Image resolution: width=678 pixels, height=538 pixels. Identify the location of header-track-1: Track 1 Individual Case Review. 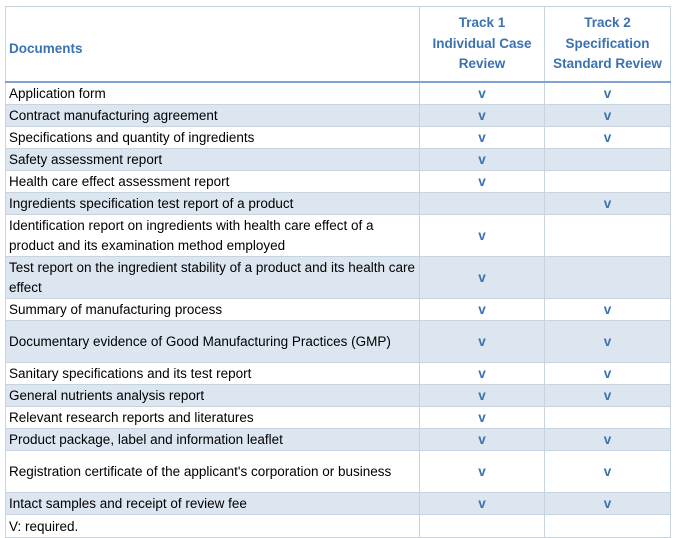
(482, 44).